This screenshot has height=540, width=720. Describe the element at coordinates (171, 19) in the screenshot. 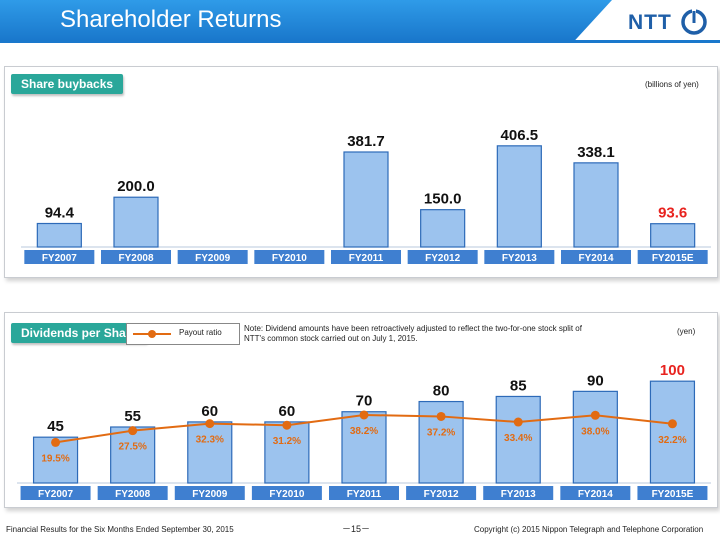

I see `page-title: Shareholder Returns` at that location.